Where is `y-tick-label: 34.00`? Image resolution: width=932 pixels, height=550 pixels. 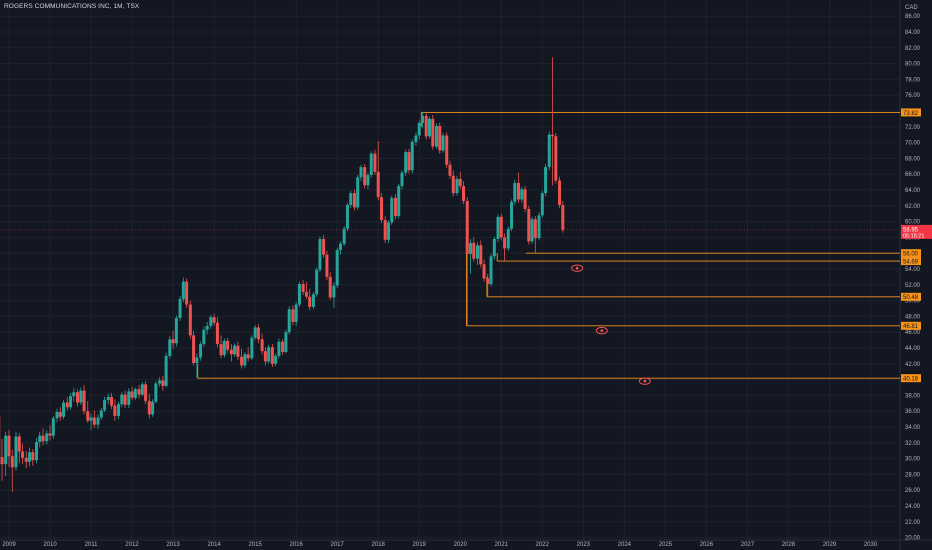
y-tick-label: 34.00 is located at coordinates (913, 428).